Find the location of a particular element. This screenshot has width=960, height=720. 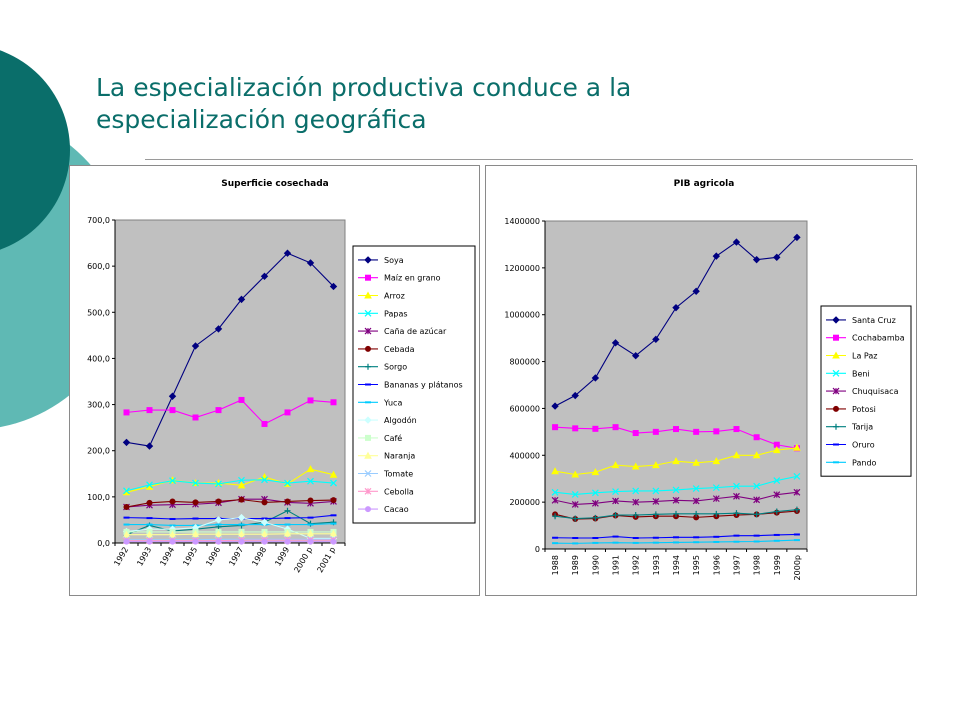

legend-label: Cacao is located at coordinates (396, 509).